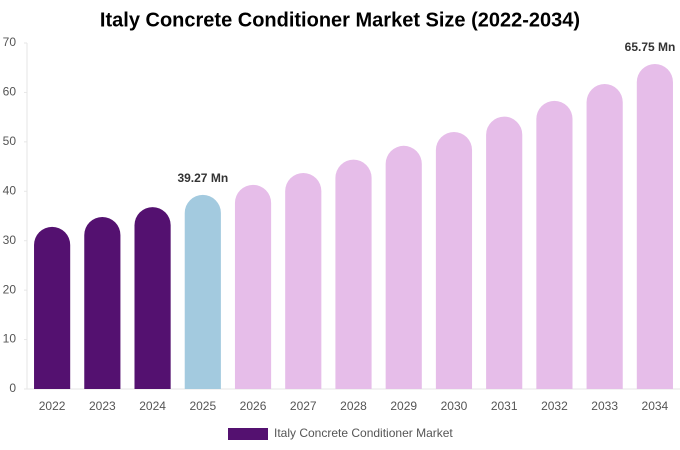 Image resolution: width=680 pixels, height=450 pixels. Describe the element at coordinates (353, 406) in the screenshot. I see `x-tick-label: 2028` at that location.